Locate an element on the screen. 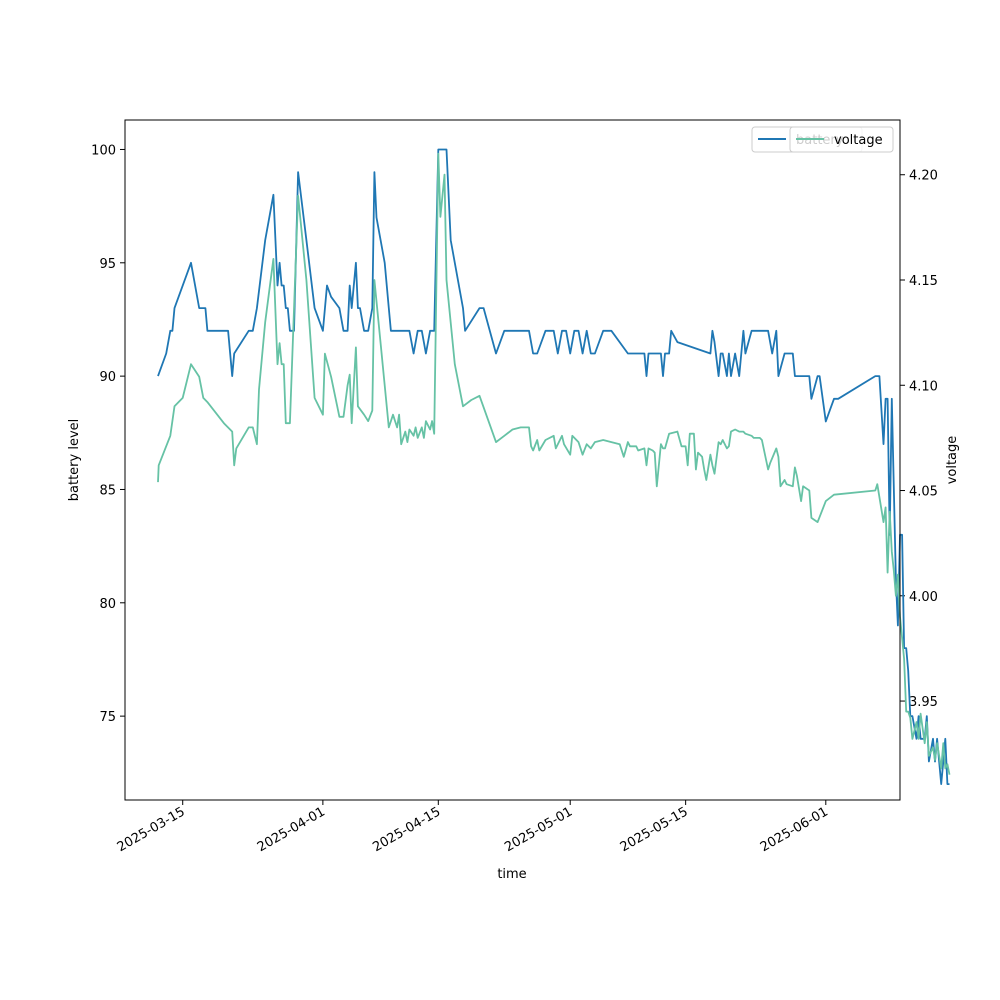 This screenshot has height=1000, width=1000. left-y-tick-label: 90 is located at coordinates (107, 377).